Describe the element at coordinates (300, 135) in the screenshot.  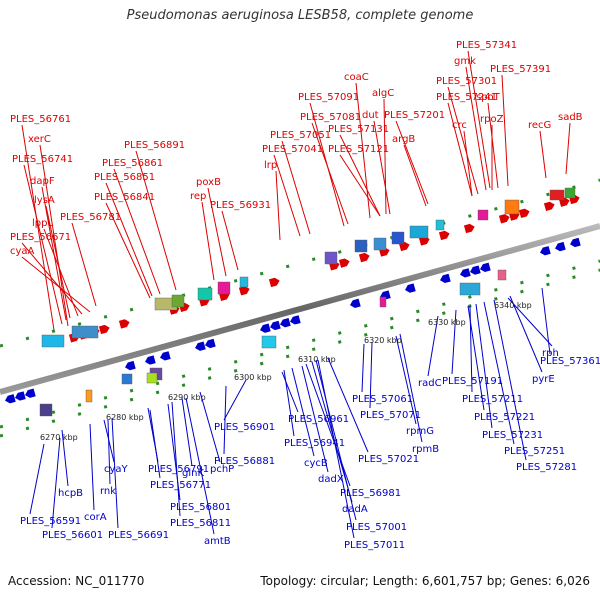
I see `forward-gene-label: PLES_57051` at that location.